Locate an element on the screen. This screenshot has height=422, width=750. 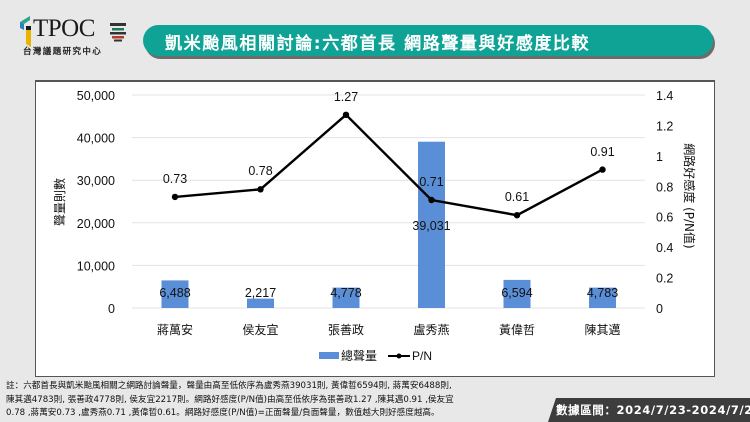
category-label: 陳其邁 is located at coordinates (602, 330).